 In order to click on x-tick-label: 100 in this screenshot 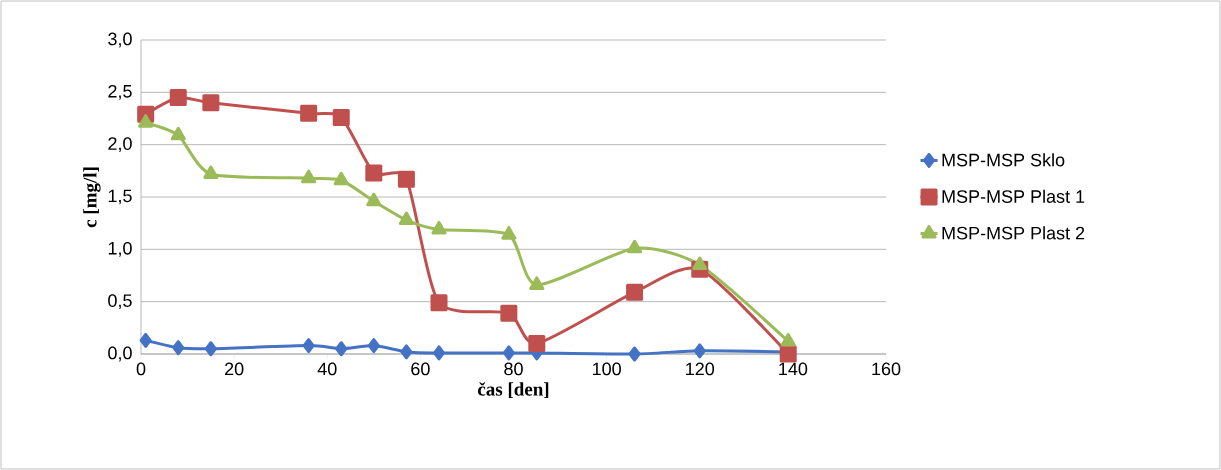, I will do `click(606, 369)`.